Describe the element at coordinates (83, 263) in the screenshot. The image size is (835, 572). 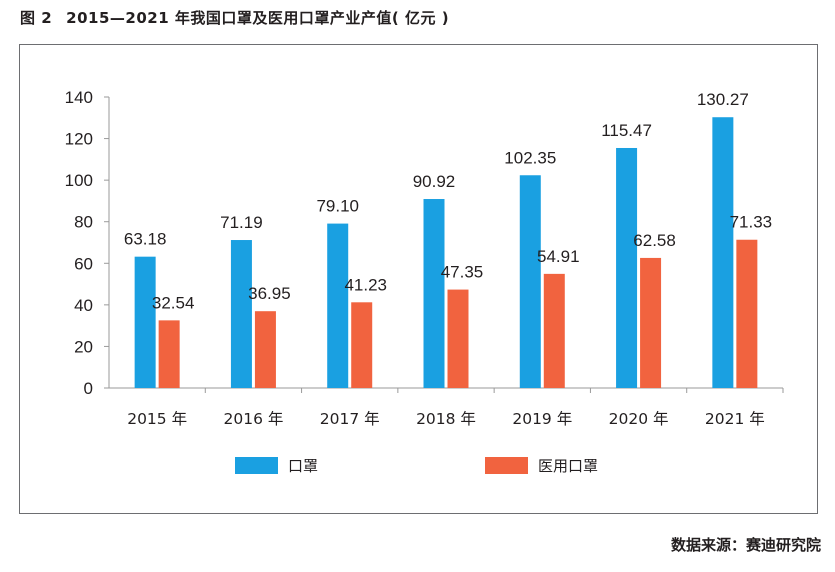
I see `y-tick-label: 60` at that location.